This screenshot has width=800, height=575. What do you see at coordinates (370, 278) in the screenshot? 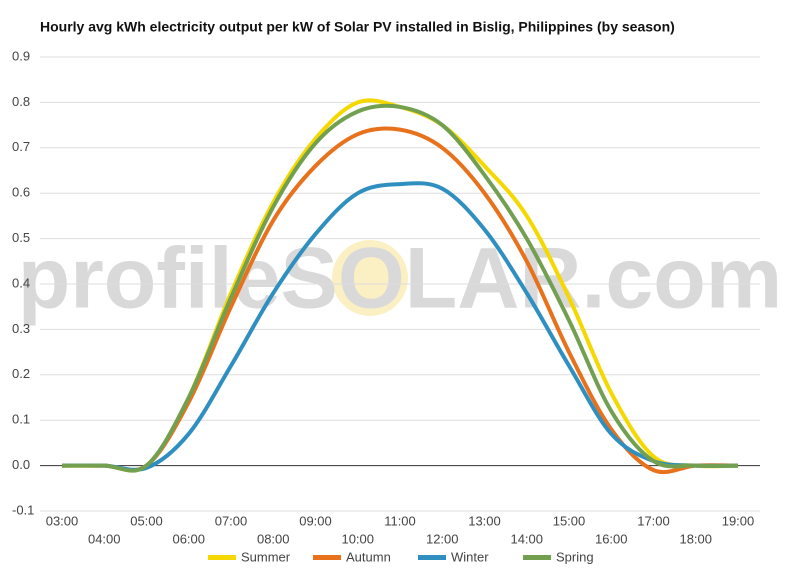
I see `watermark-sun` at bounding box center [370, 278].